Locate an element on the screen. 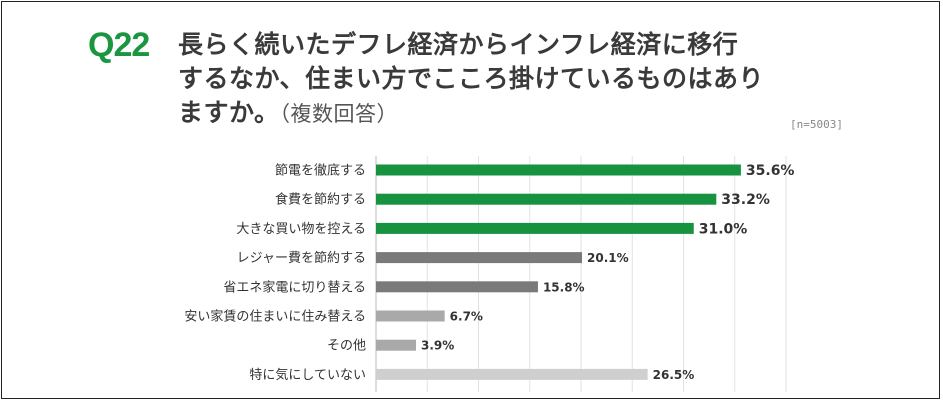 The height and width of the screenshot is (402, 943). category-label: 安い家賃の住まいに住み替える is located at coordinates (275, 317).